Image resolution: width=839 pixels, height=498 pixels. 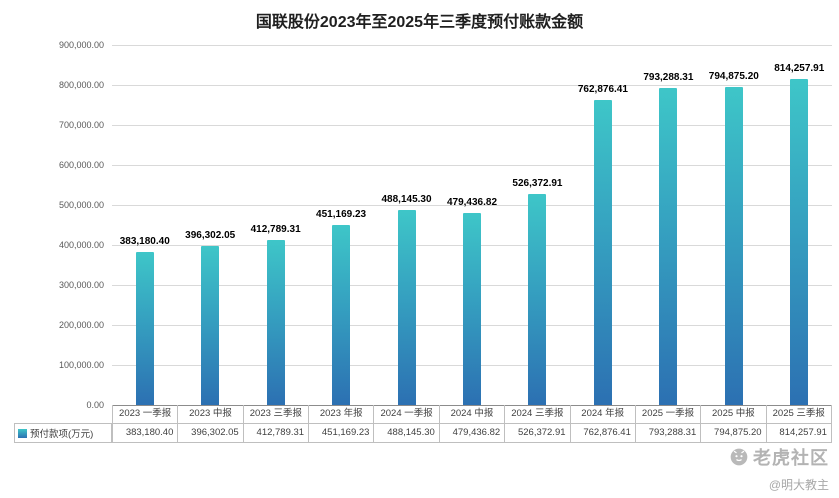 What do you see at coordinates (341, 414) in the screenshot?
I see `category-cell: 2023 年报` at bounding box center [341, 414].